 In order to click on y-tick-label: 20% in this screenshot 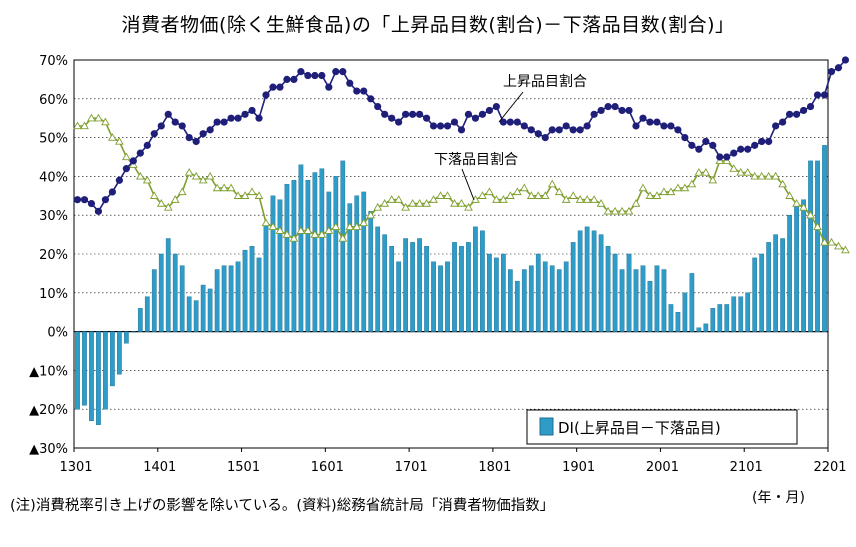, I will do `click(53, 255)`.